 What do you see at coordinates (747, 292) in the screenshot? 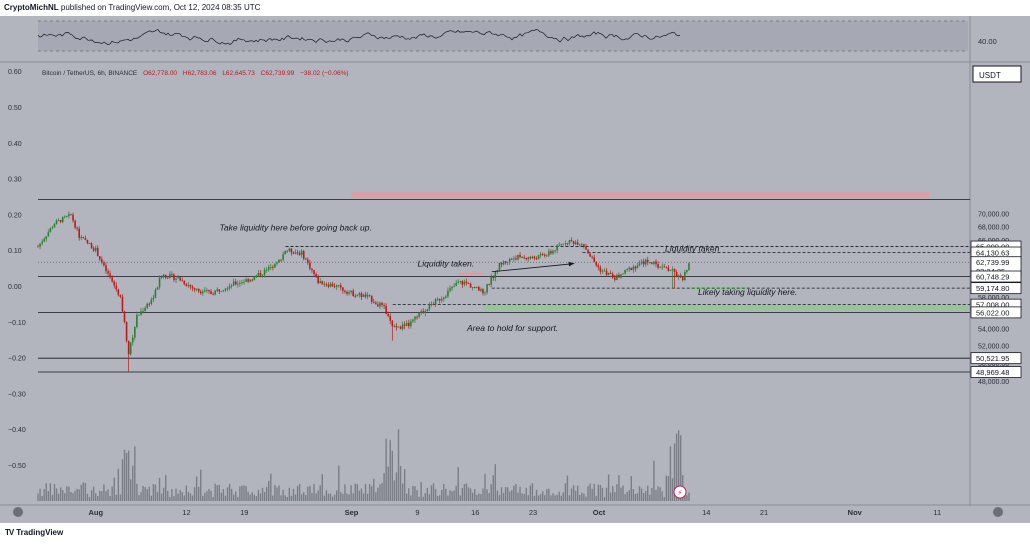
I see `annotation-label: Likely taking liquidity here.` at bounding box center [747, 292].